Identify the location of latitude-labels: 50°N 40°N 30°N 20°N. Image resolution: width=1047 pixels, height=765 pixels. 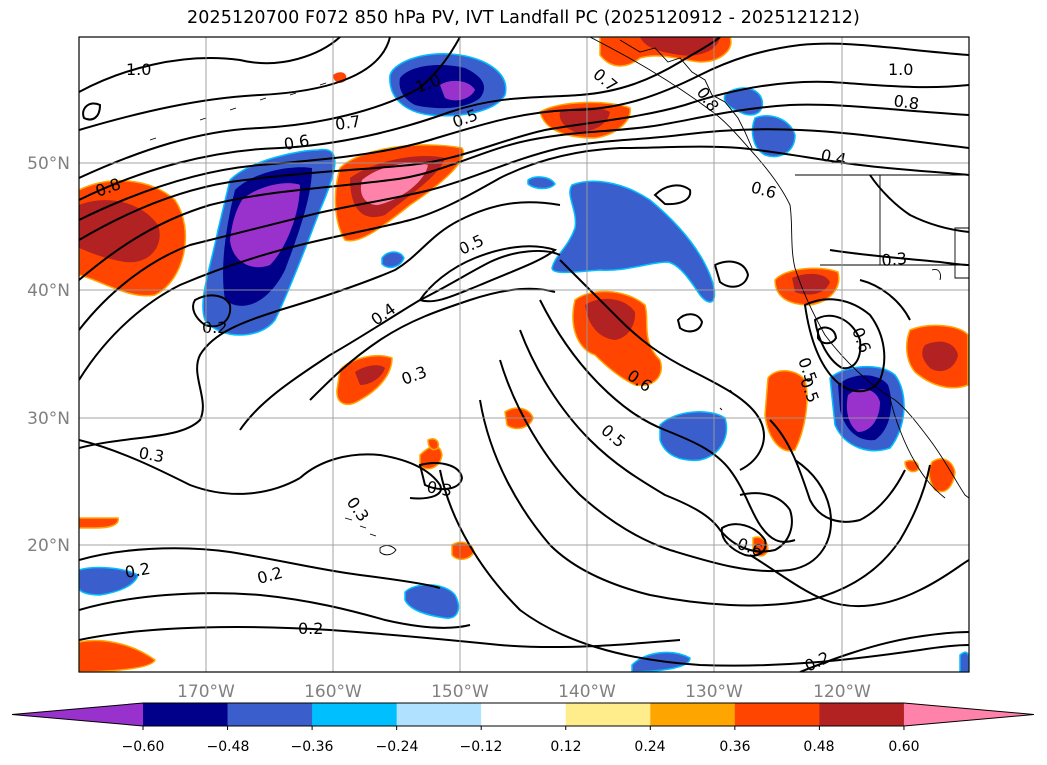
(48, 355).